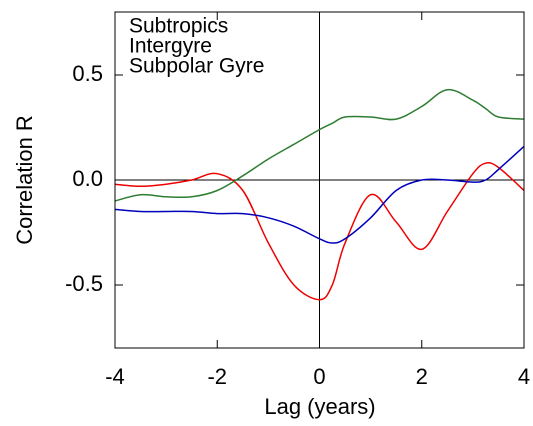  Describe the element at coordinates (178, 26) in the screenshot. I see `legend-entry: Subtropics` at that location.